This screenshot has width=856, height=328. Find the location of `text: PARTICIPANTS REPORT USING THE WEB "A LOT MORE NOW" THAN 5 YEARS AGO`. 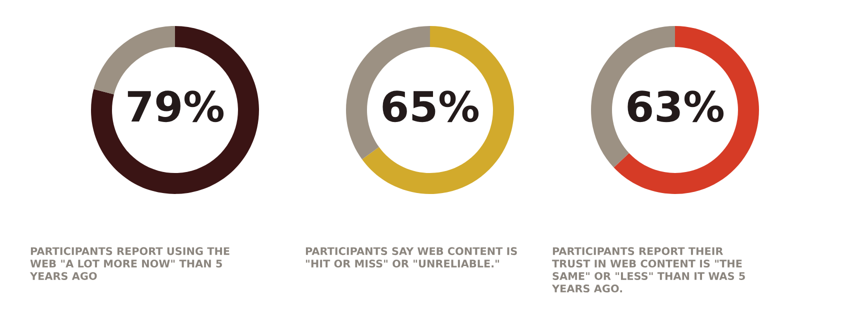

text: PARTICIPANTS REPORT USING THE WEB "A LOT MORE NOW" THAN 5 YEARS AGO is located at coordinates (130, 263).